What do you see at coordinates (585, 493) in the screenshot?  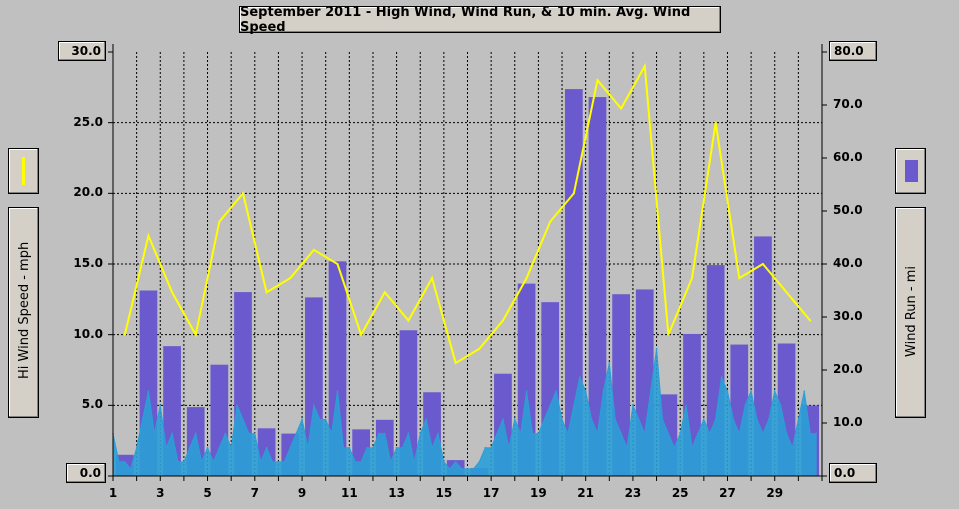 I see `x-tick-label: 21` at bounding box center [585, 493].